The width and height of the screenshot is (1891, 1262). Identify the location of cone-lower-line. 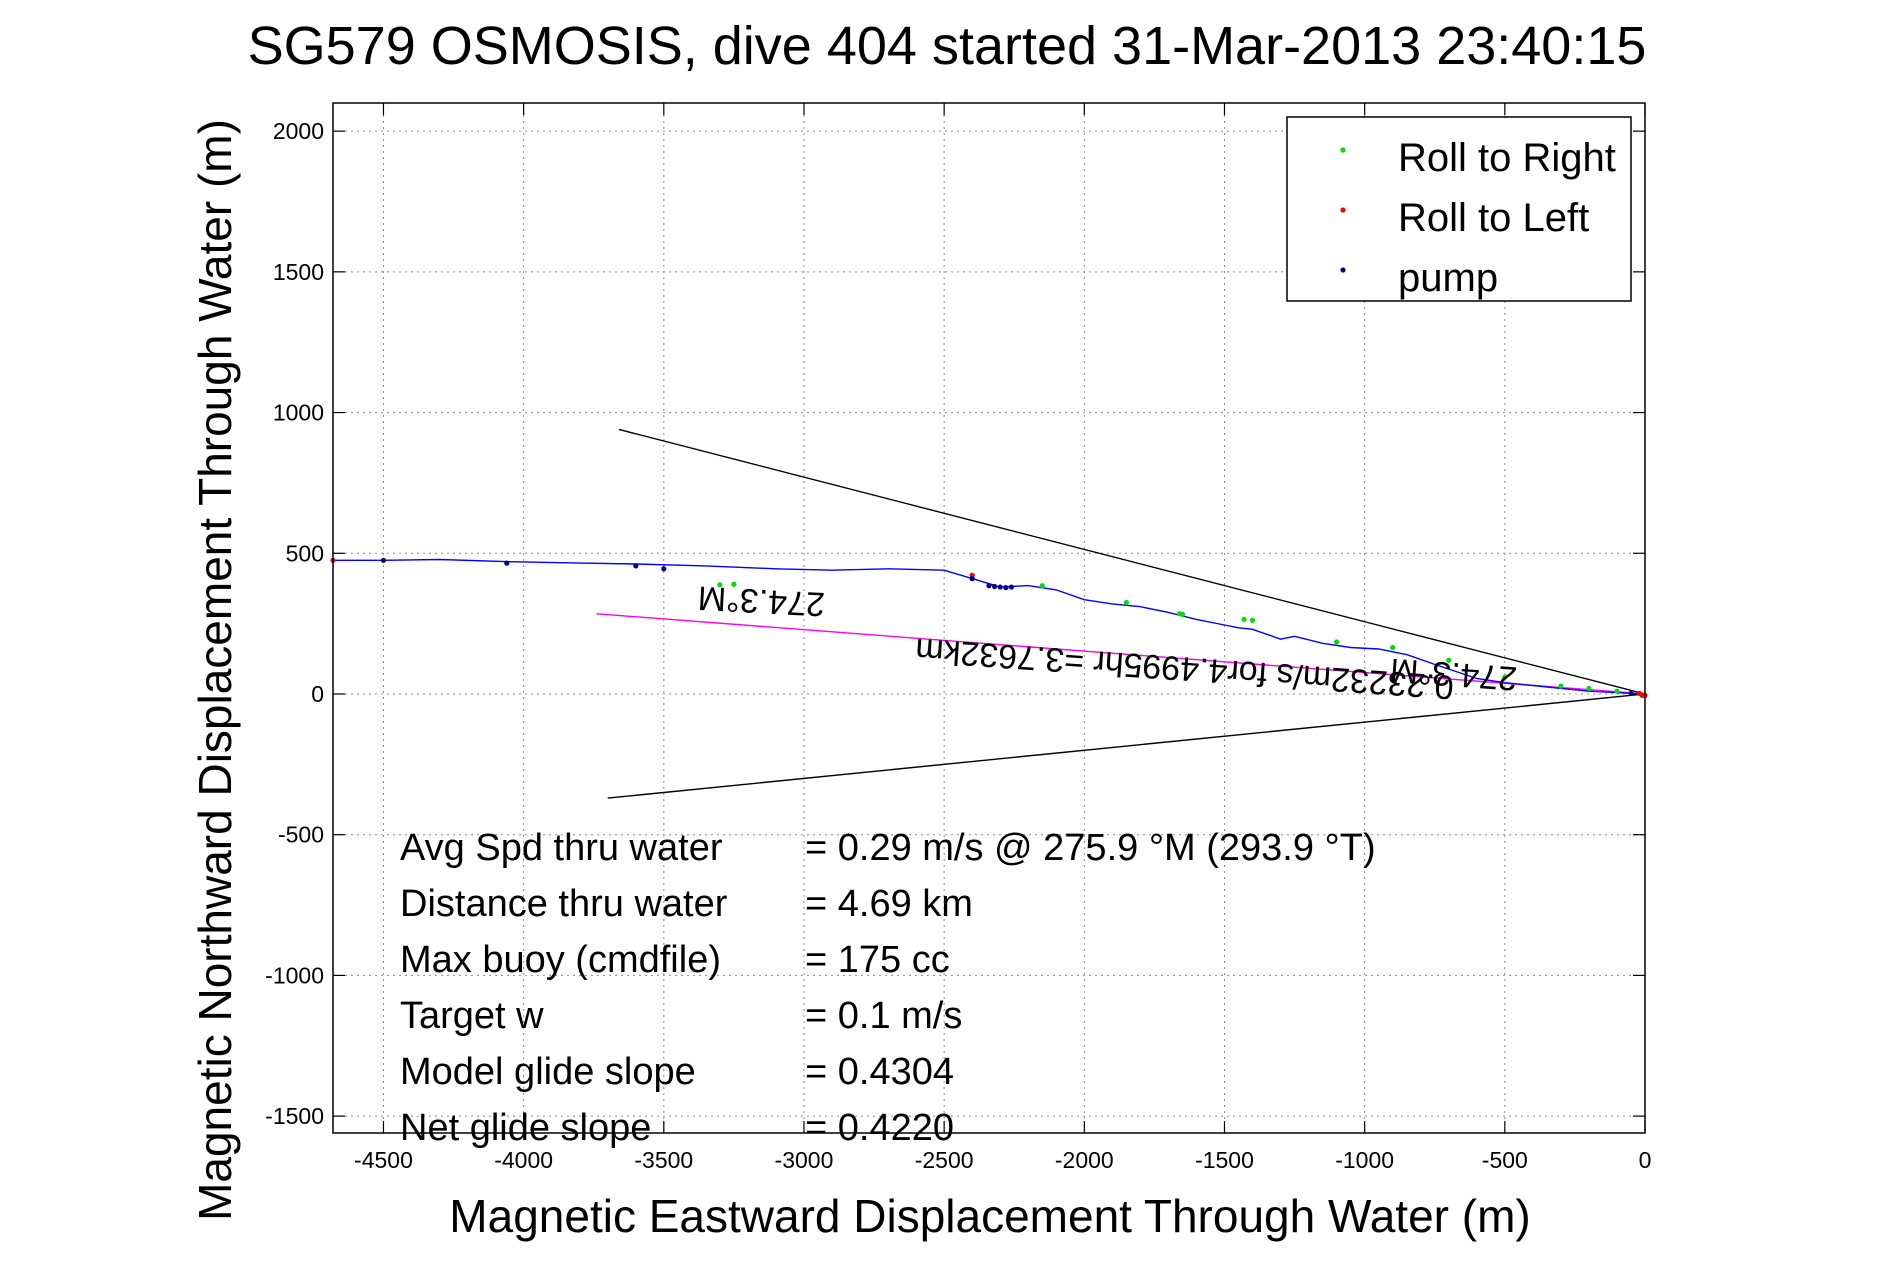
(1126, 746).